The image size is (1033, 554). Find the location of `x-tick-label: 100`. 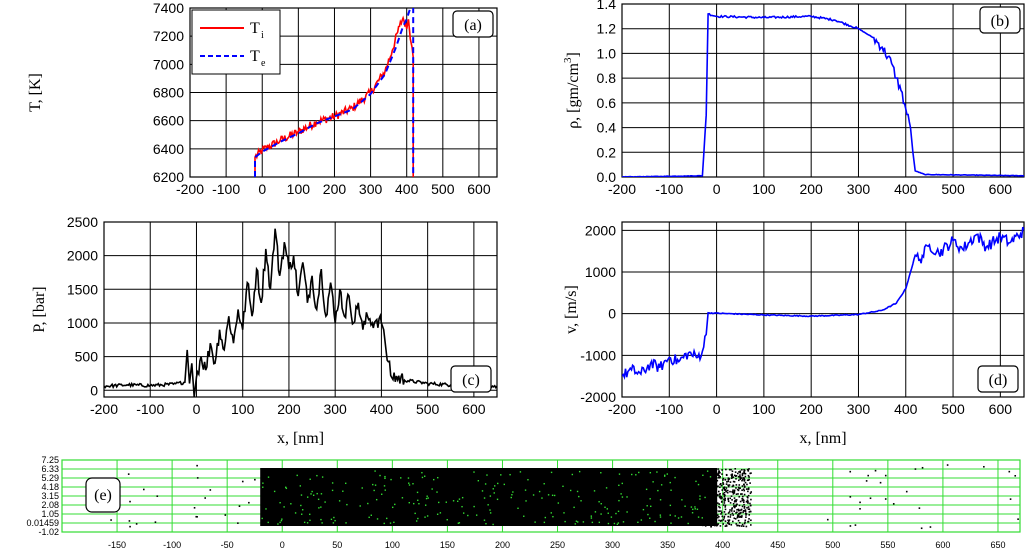

x-tick-label: 100 is located at coordinates (243, 409).